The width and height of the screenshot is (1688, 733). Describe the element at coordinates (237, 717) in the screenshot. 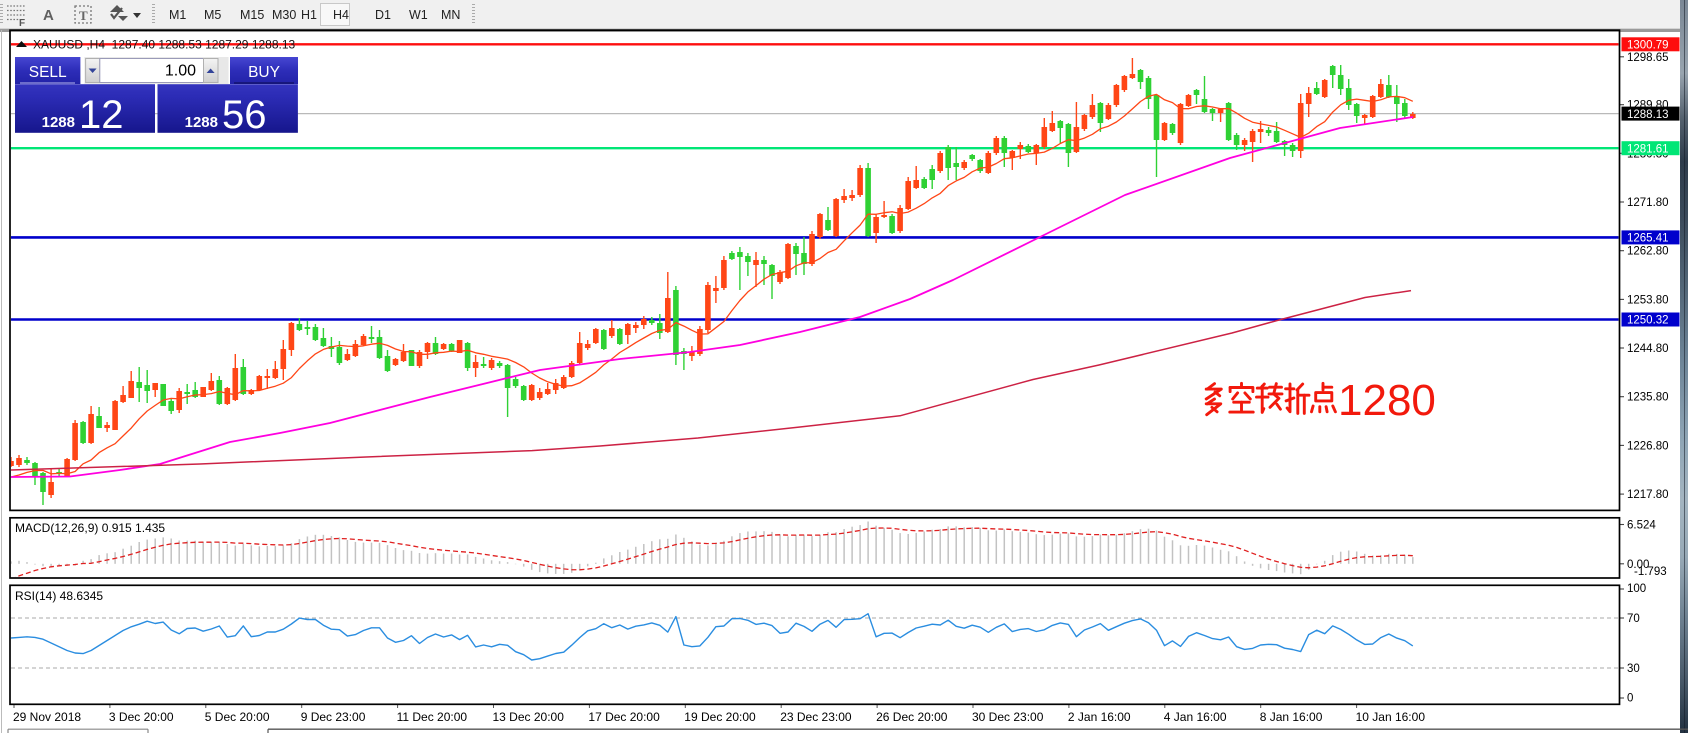

I see `svg-text: 5 Dec 20:00` at that location.